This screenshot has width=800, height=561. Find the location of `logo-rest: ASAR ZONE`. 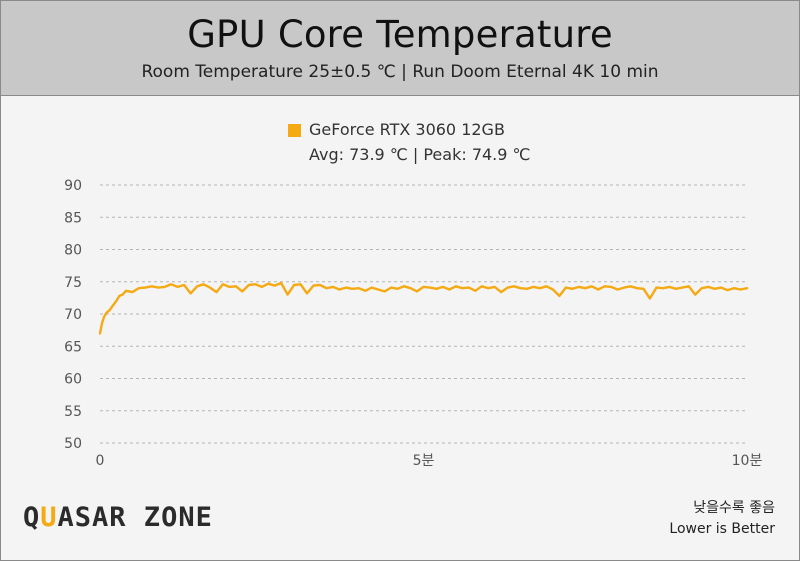

logo-rest: ASAR ZONE is located at coordinates (135, 517).